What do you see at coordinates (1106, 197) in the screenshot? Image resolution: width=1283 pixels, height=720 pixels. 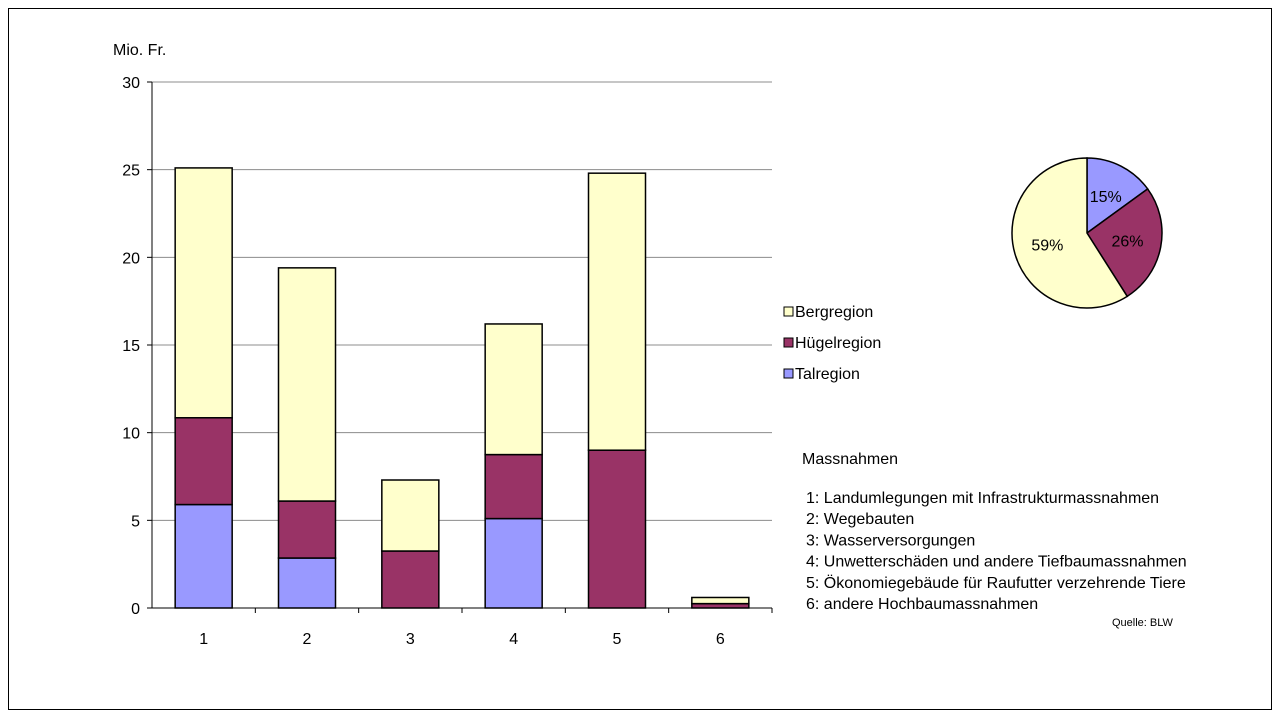 I see `pie-label-talregion: 15%` at bounding box center [1106, 197].